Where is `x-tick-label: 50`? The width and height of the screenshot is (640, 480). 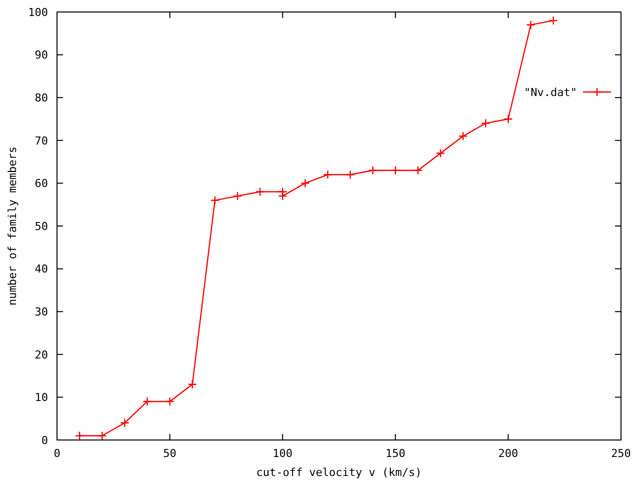
x-tick-label: 50 is located at coordinates (169, 453).